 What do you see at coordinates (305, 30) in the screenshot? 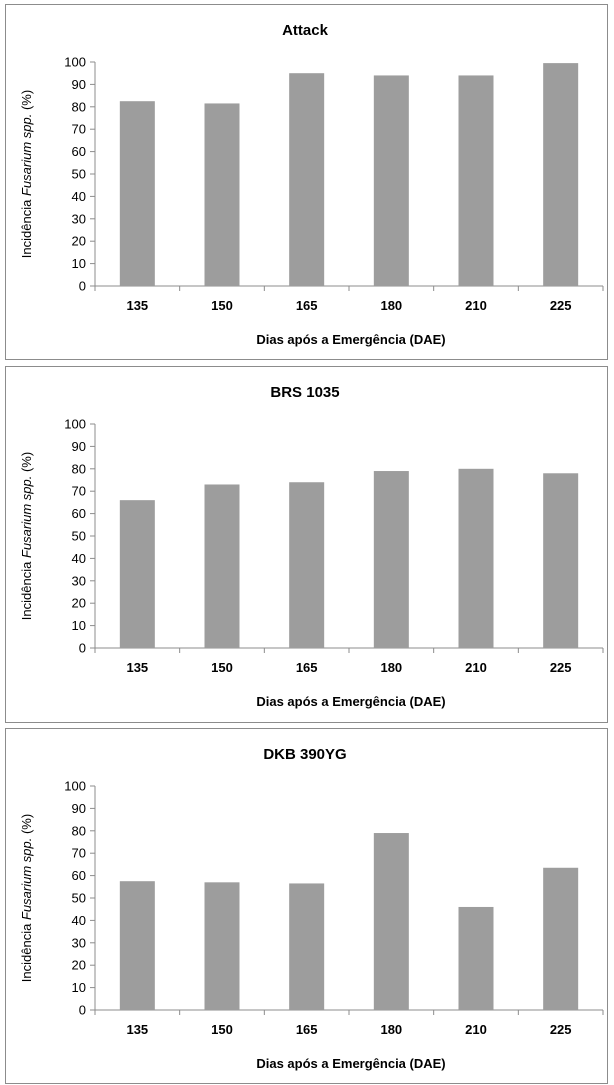
I see `chart-title: Attack` at bounding box center [305, 30].